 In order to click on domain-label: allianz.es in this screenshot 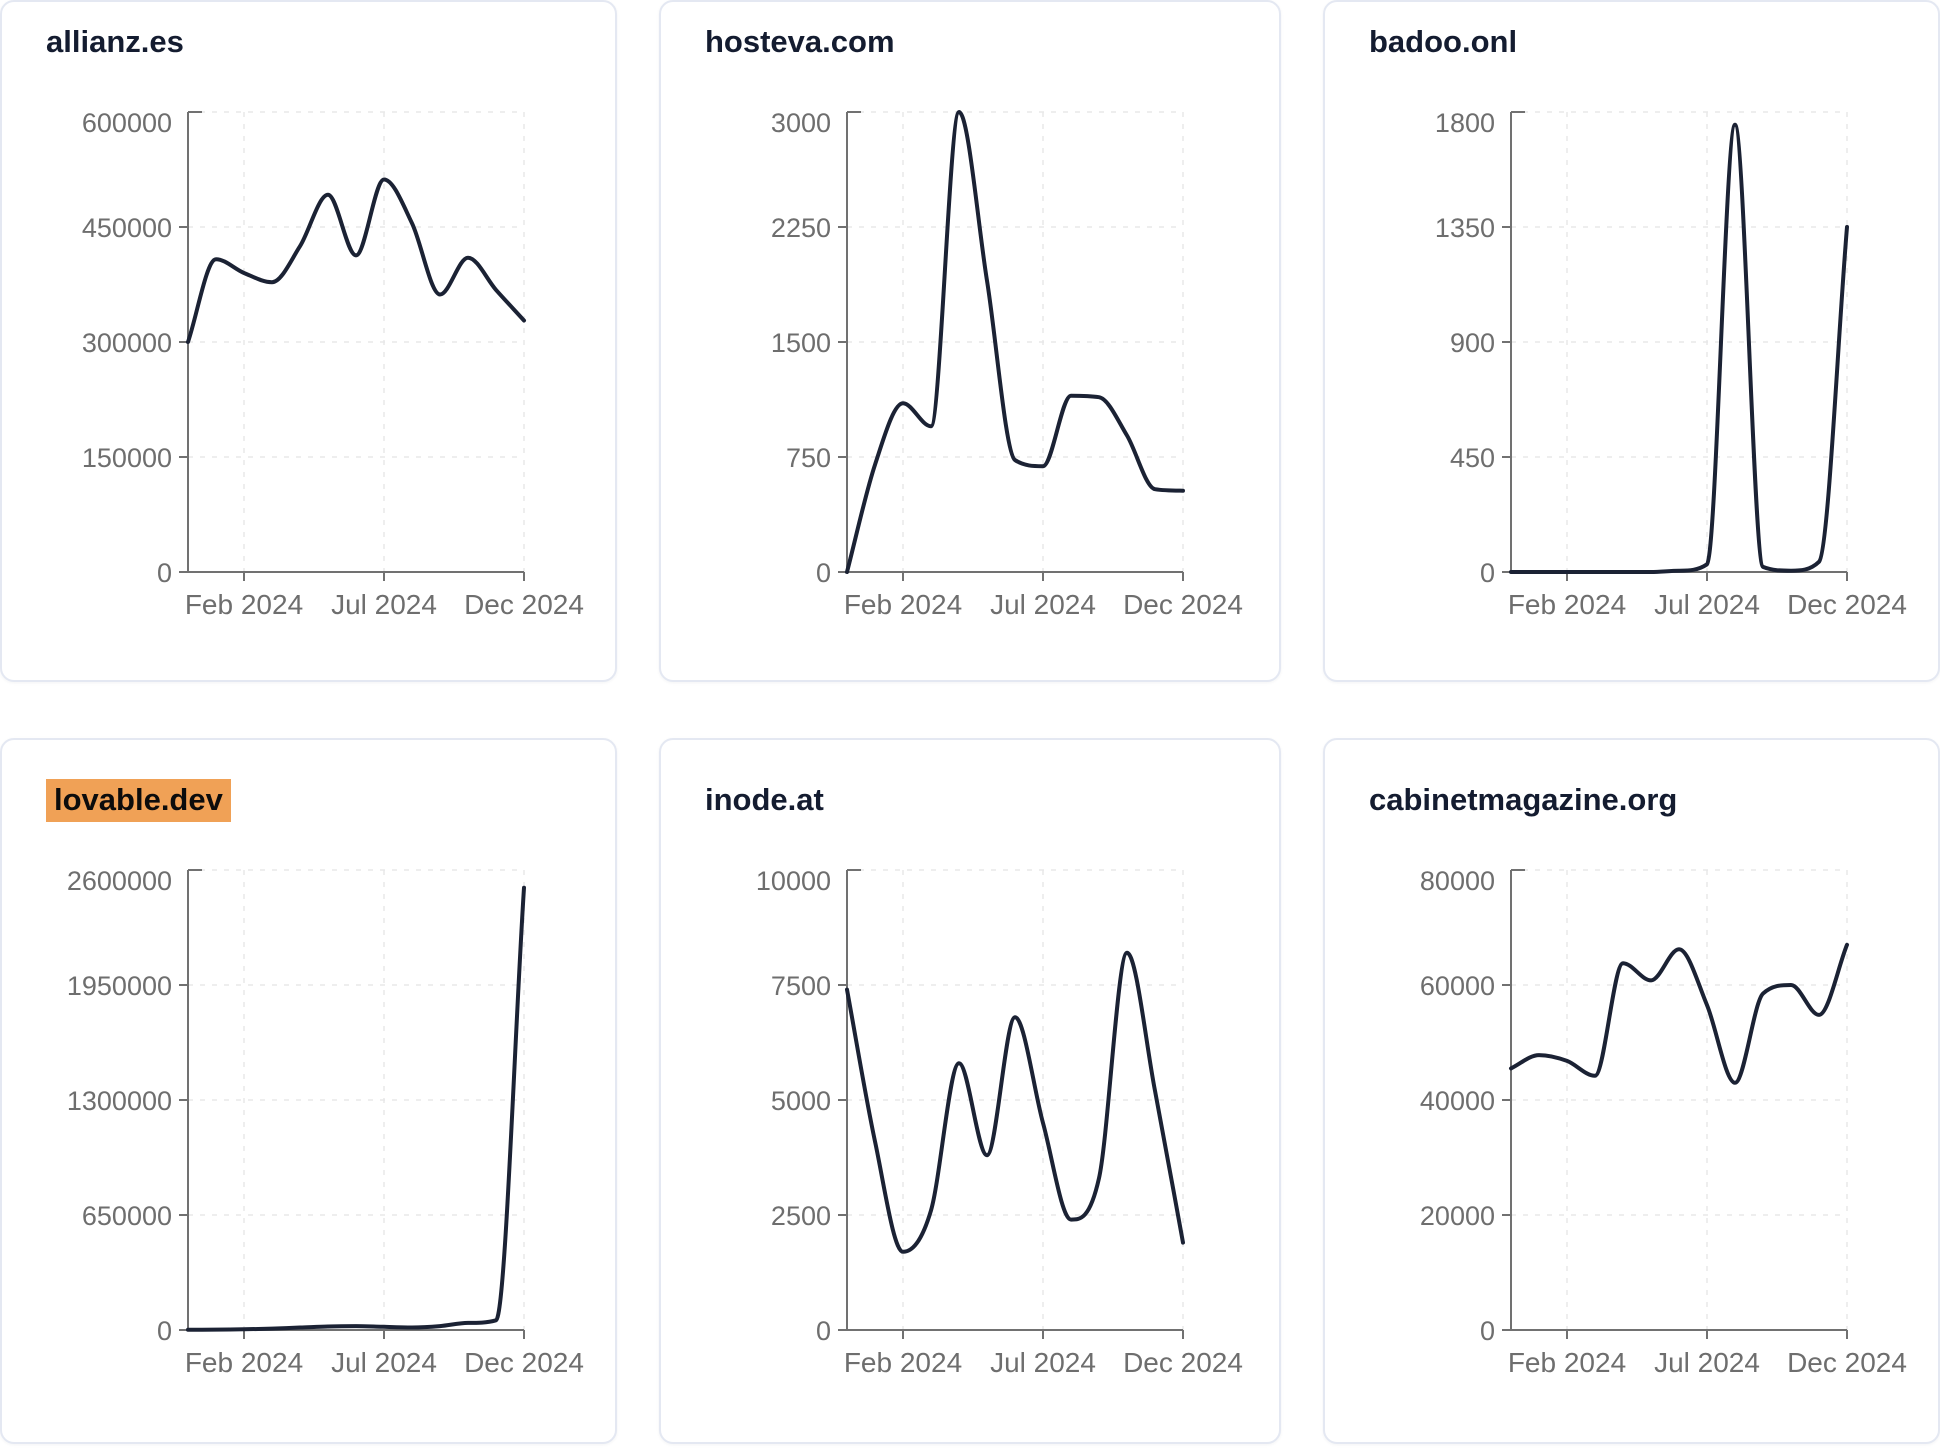, I will do `click(115, 41)`.